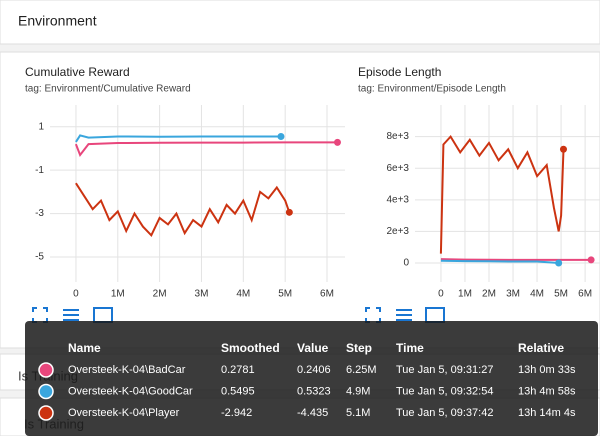 This screenshot has width=600, height=436. I want to click on chart-subtitle: tag: Environment/Episode Length, so click(432, 89).